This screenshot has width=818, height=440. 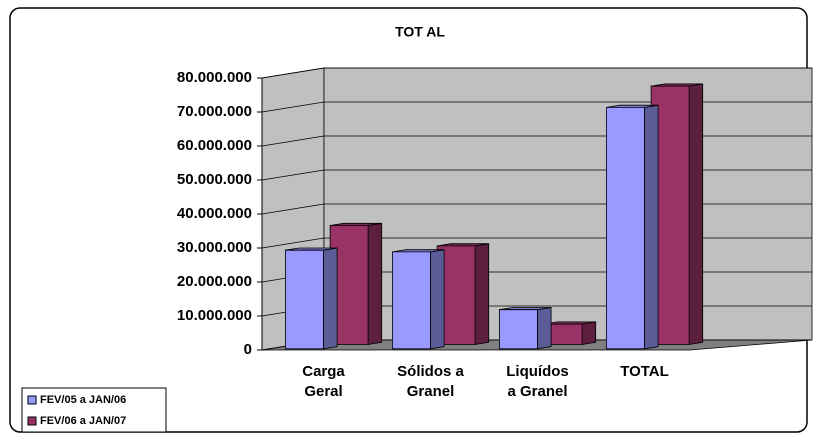 I want to click on y-tick-label: 0, so click(x=248, y=349).